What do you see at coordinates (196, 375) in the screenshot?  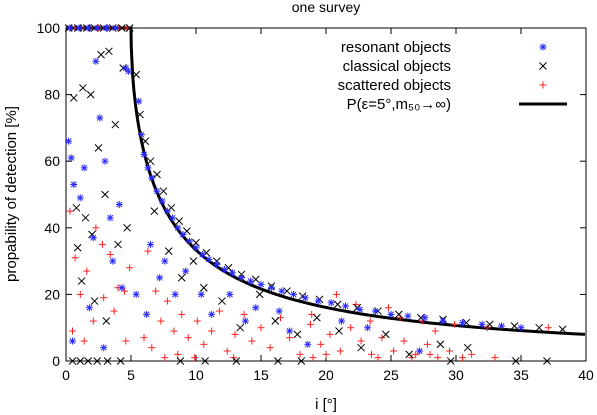 I see `x-tick-label: 10` at bounding box center [196, 375].